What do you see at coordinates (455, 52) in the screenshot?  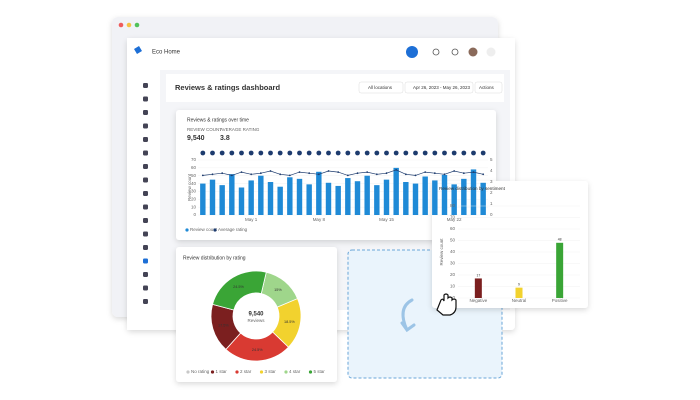 I see `help-icon` at bounding box center [455, 52].